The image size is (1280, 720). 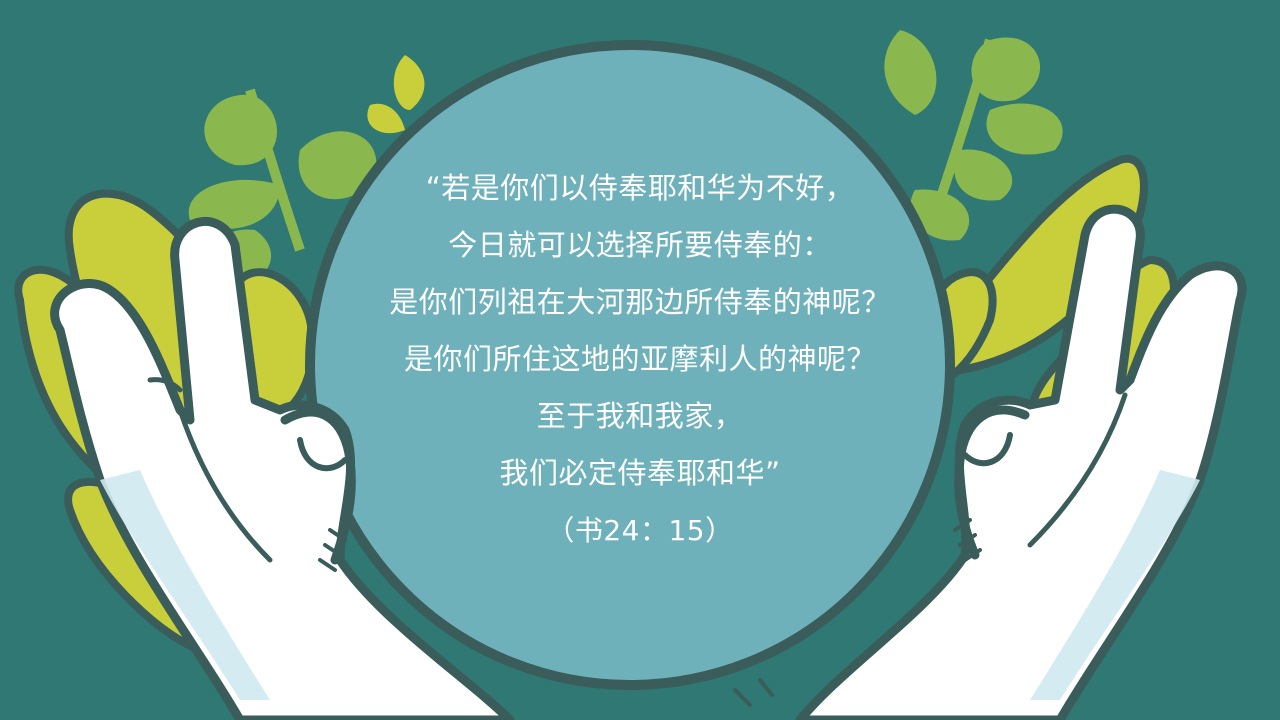 What do you see at coordinates (640, 245) in the screenshot?
I see `quote-line: 今日就可以选择所要侍奉的：` at bounding box center [640, 245].